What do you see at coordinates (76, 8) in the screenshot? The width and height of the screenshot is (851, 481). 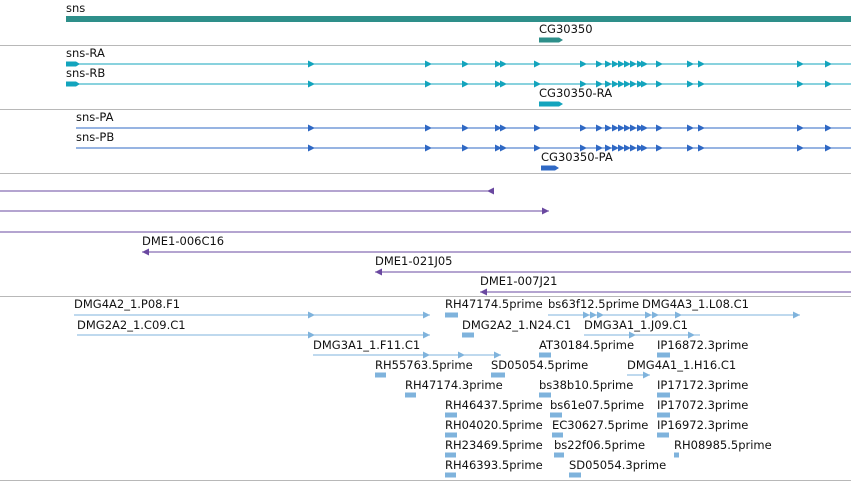 I see `gene-label-sns: sns` at bounding box center [76, 8].